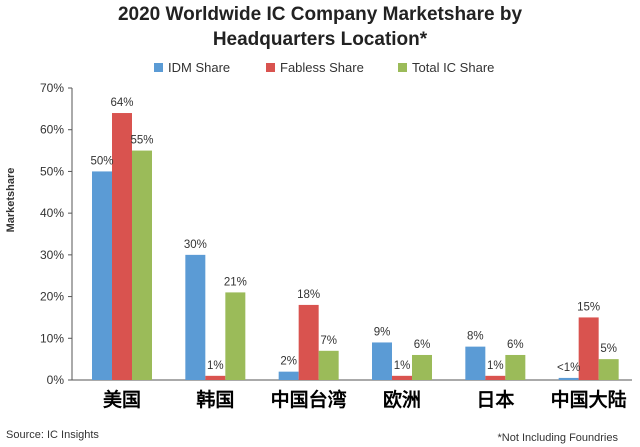 The image size is (640, 447). Describe the element at coordinates (52, 255) in the screenshot. I see `y-tick-label: 30%` at that location.